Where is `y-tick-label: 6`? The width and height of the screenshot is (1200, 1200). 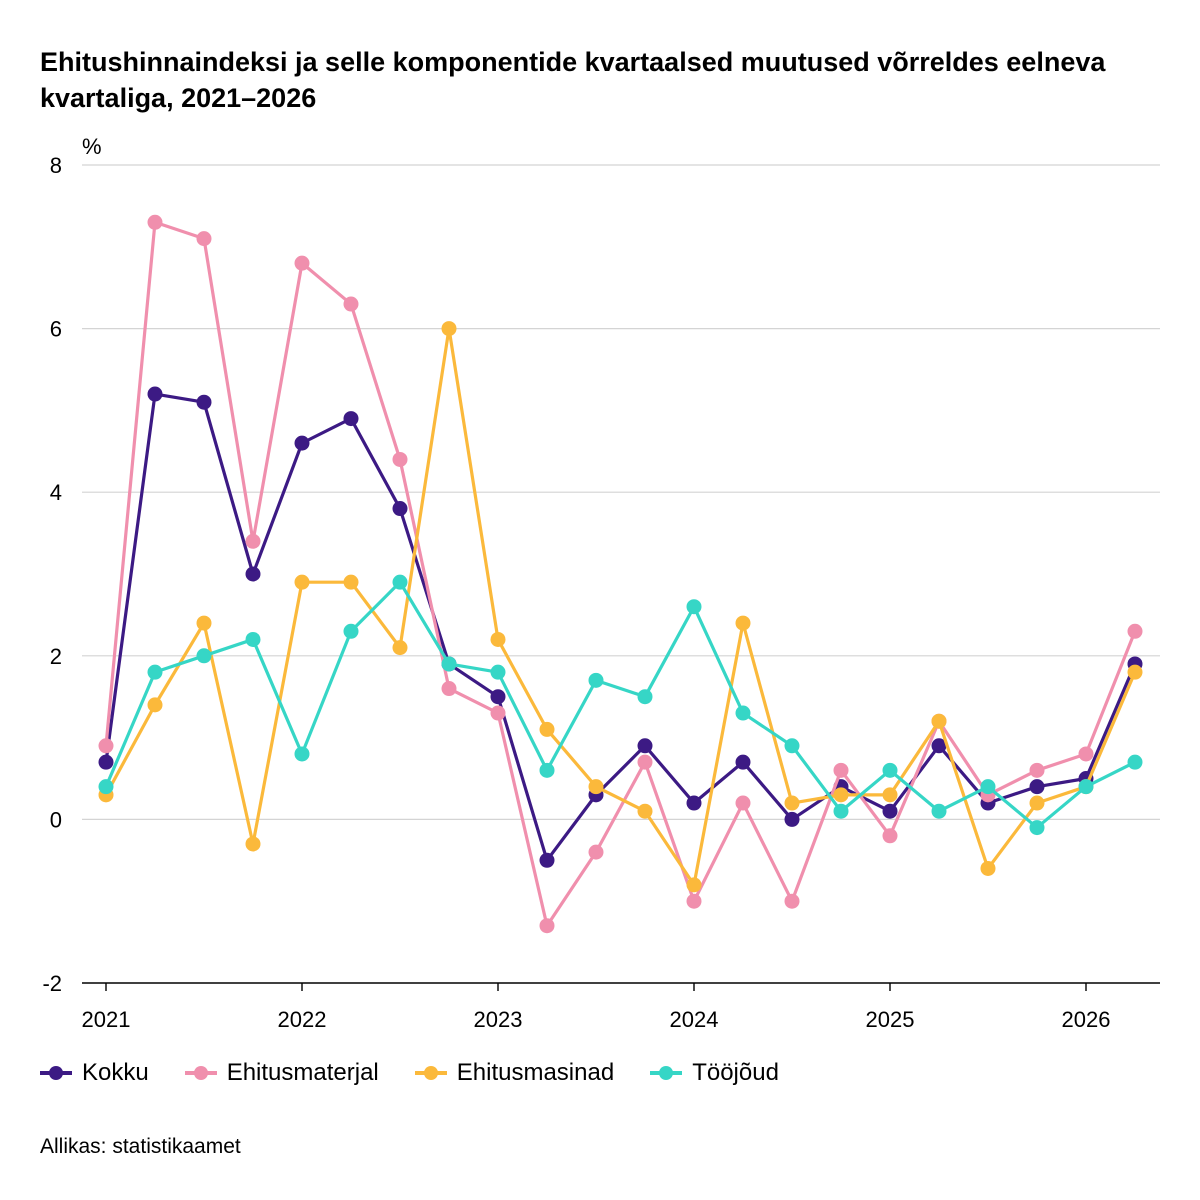 y-tick-label: 6 is located at coordinates (56, 329).